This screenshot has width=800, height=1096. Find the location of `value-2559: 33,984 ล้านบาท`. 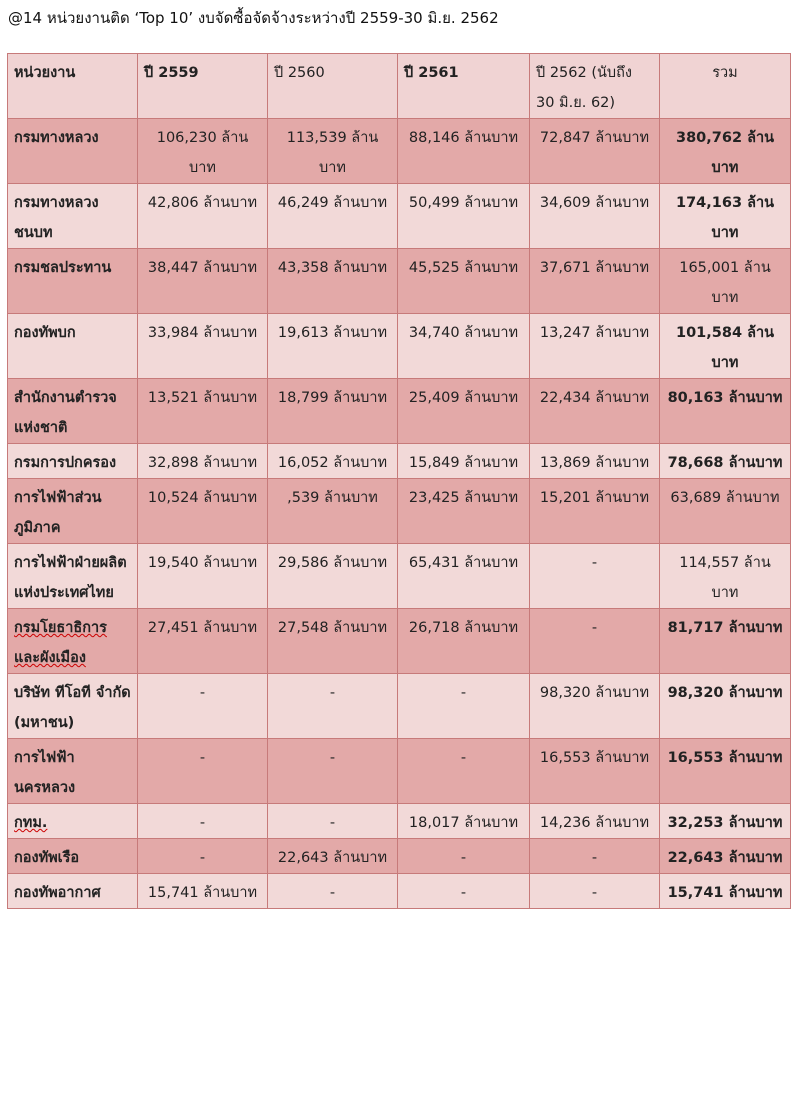

value-2559: 33,984 ล้านบาท is located at coordinates (202, 346).